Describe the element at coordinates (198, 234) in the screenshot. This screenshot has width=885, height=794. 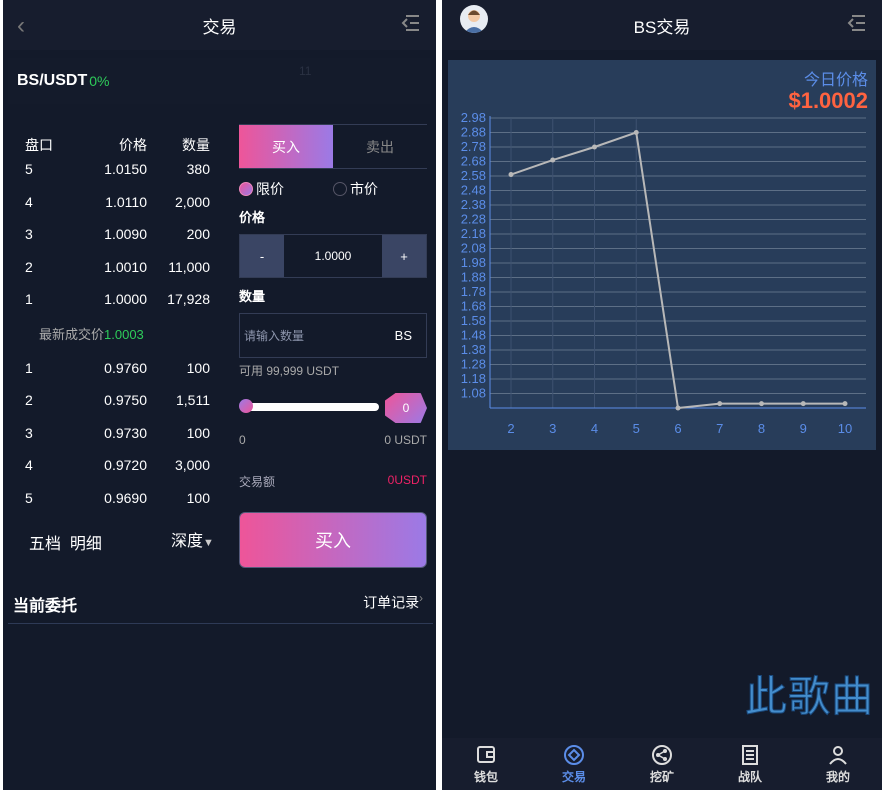
I see `book-cell: 200` at that location.